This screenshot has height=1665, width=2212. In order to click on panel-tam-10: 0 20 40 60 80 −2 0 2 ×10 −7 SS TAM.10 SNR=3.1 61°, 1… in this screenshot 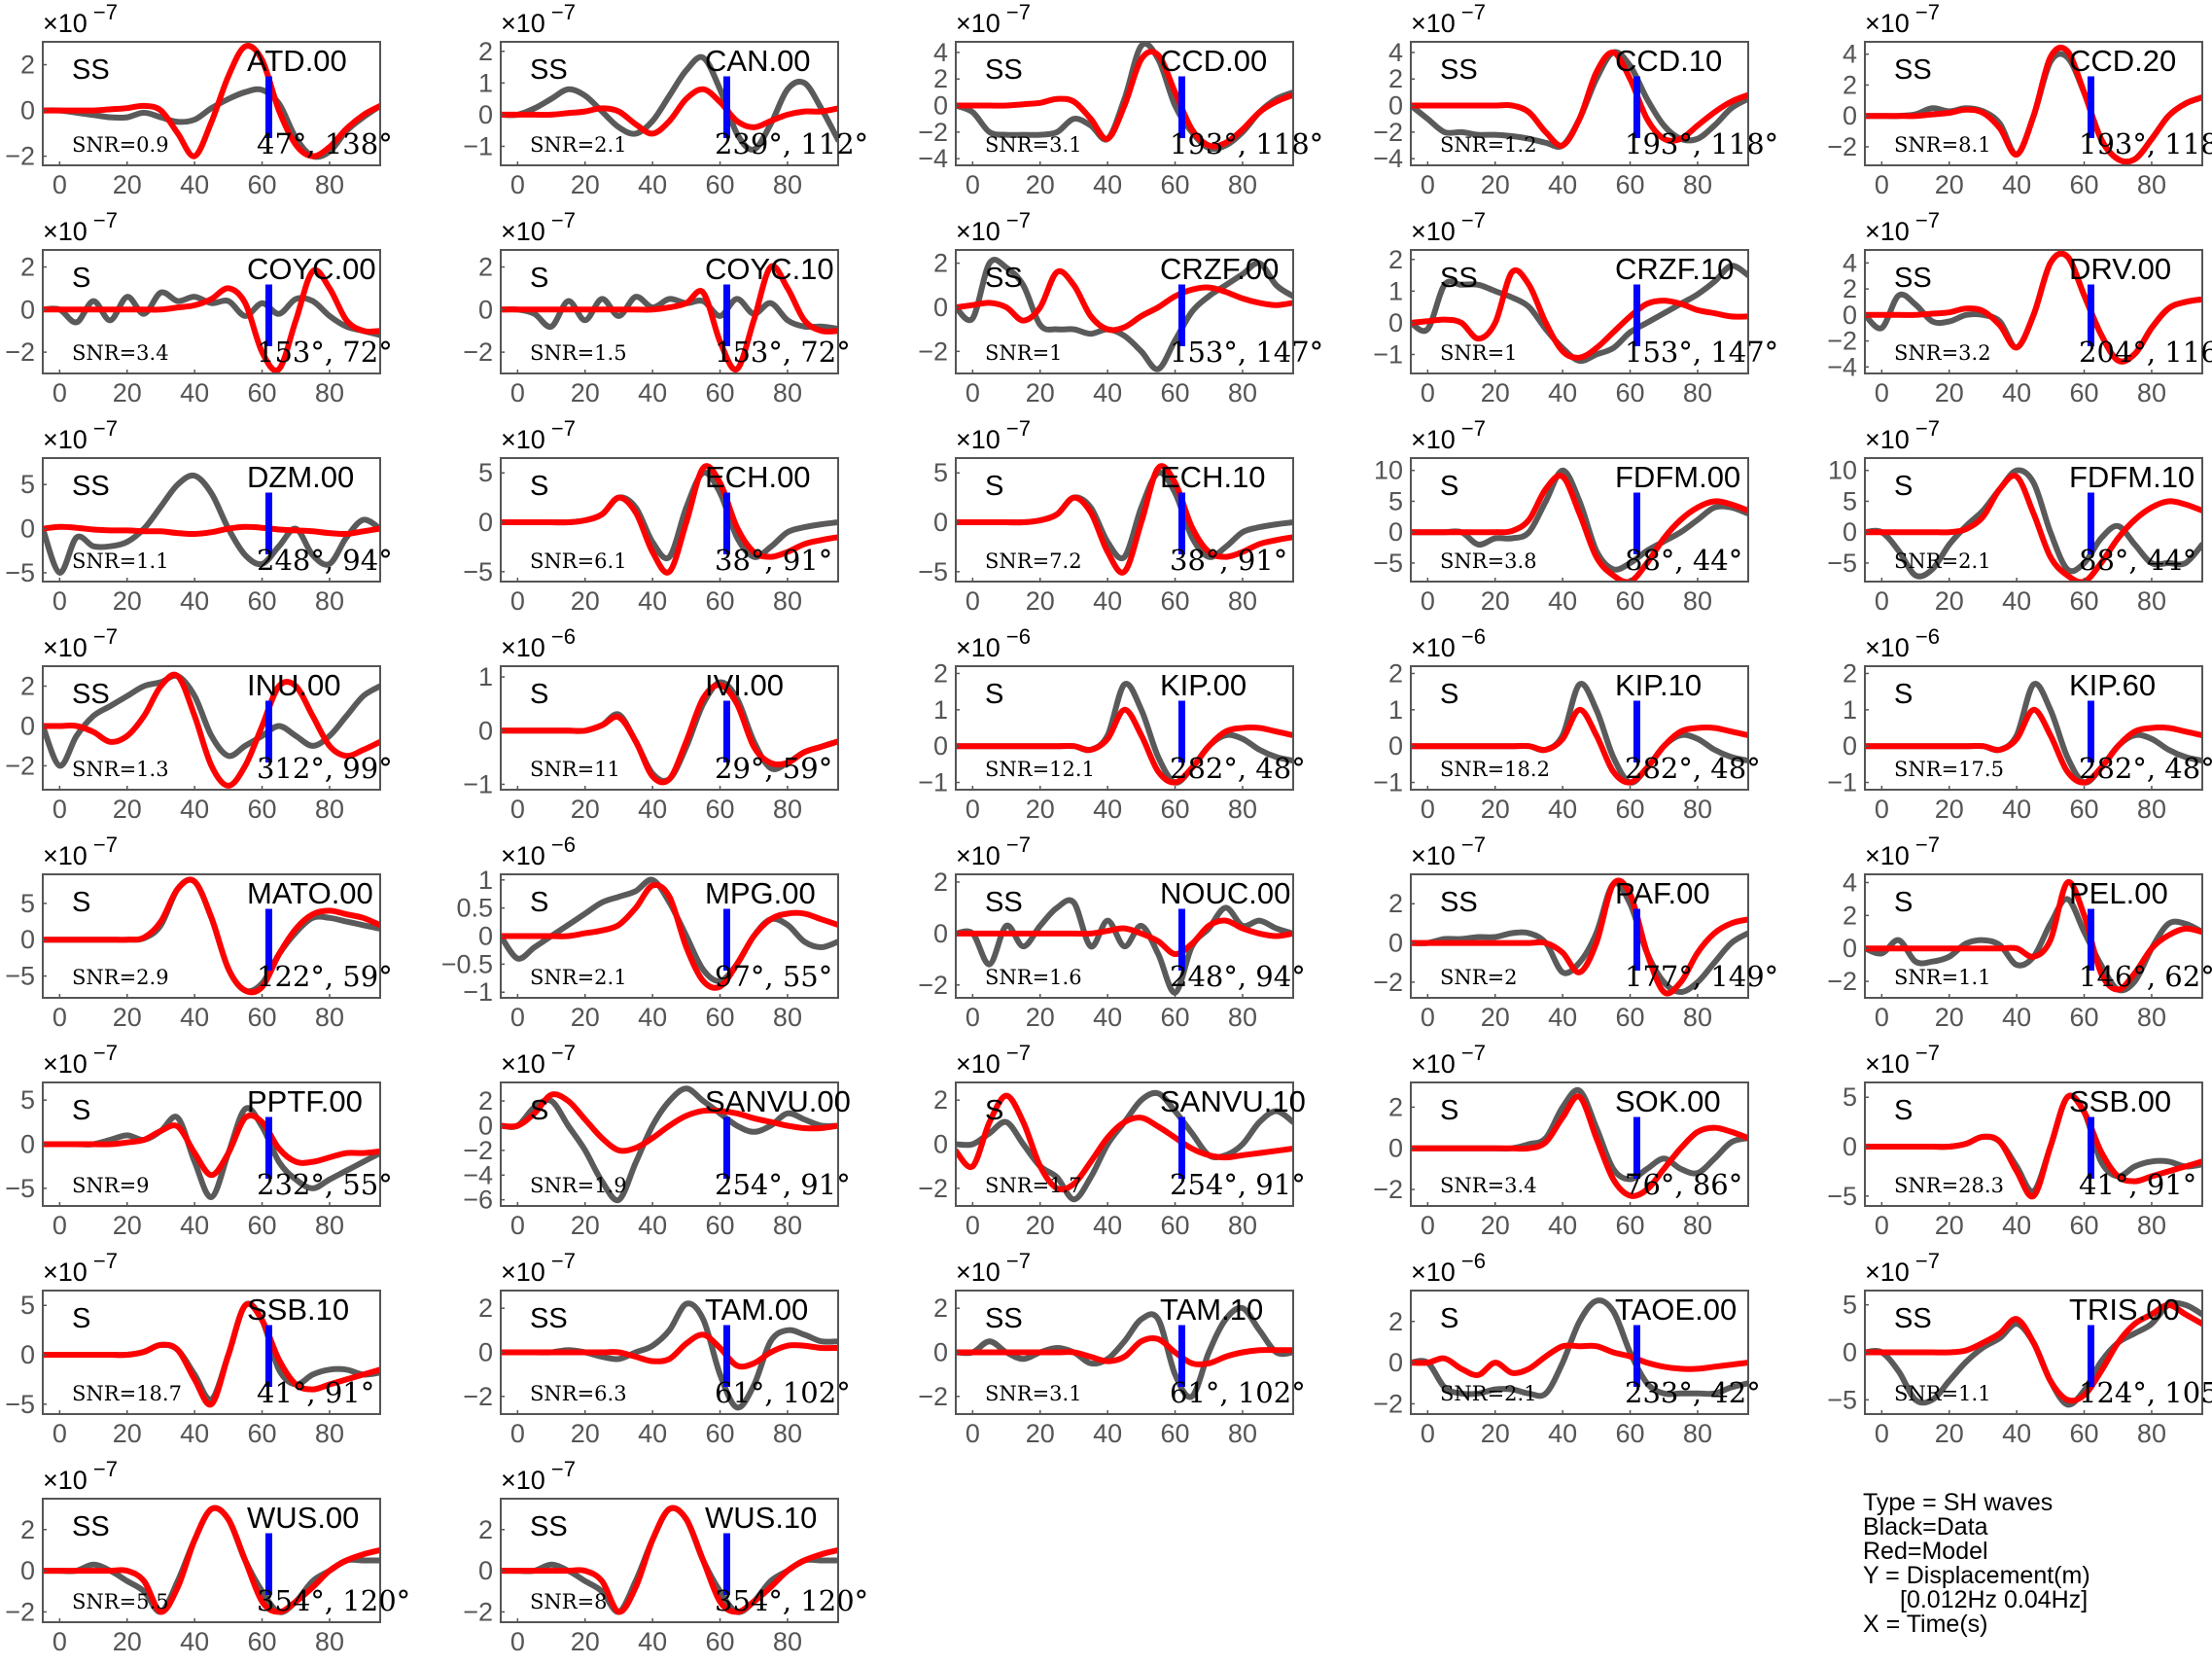, I will do `click(1112, 1348)`.